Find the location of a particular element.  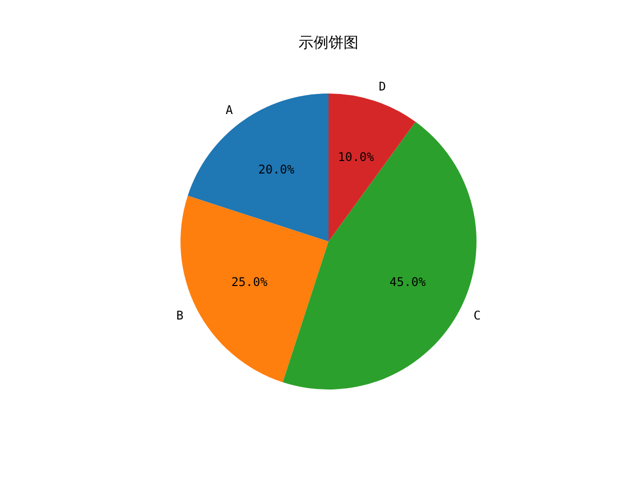

data-label: 10.0% is located at coordinates (356, 157).